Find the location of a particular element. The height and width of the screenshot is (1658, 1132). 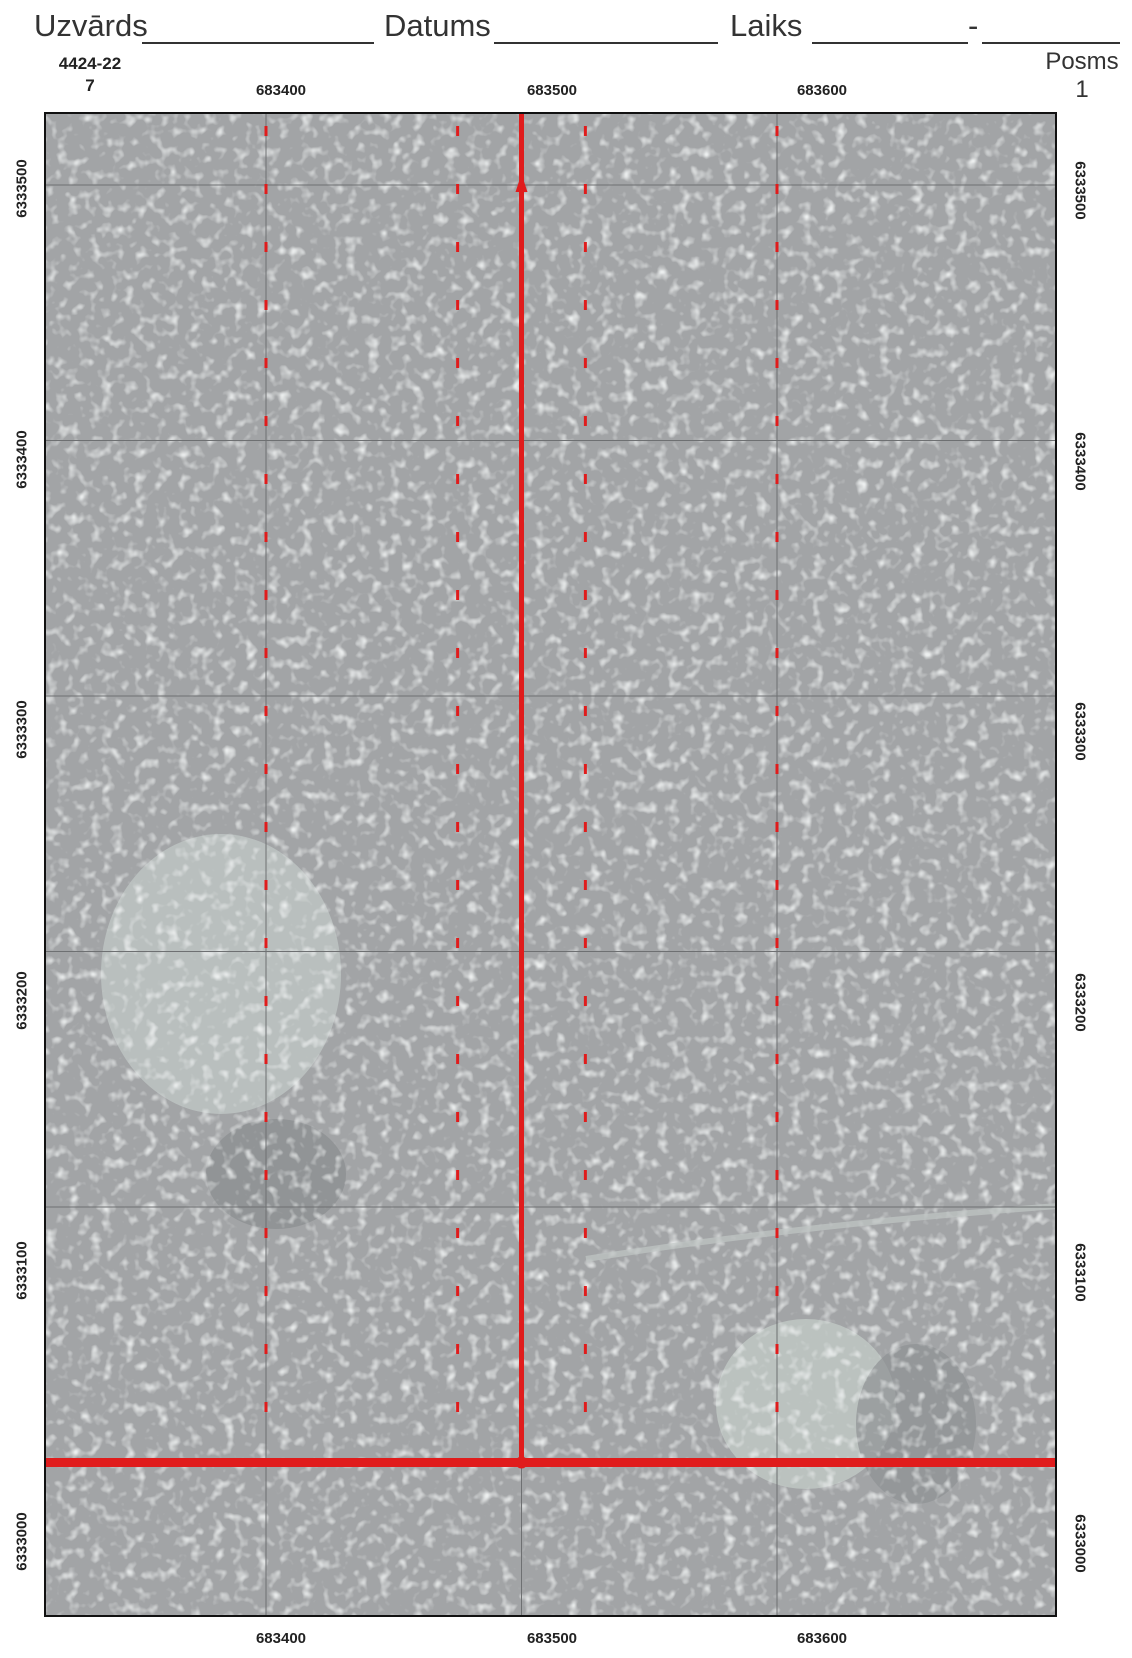

time-end-field-line is located at coordinates (1051, 43).